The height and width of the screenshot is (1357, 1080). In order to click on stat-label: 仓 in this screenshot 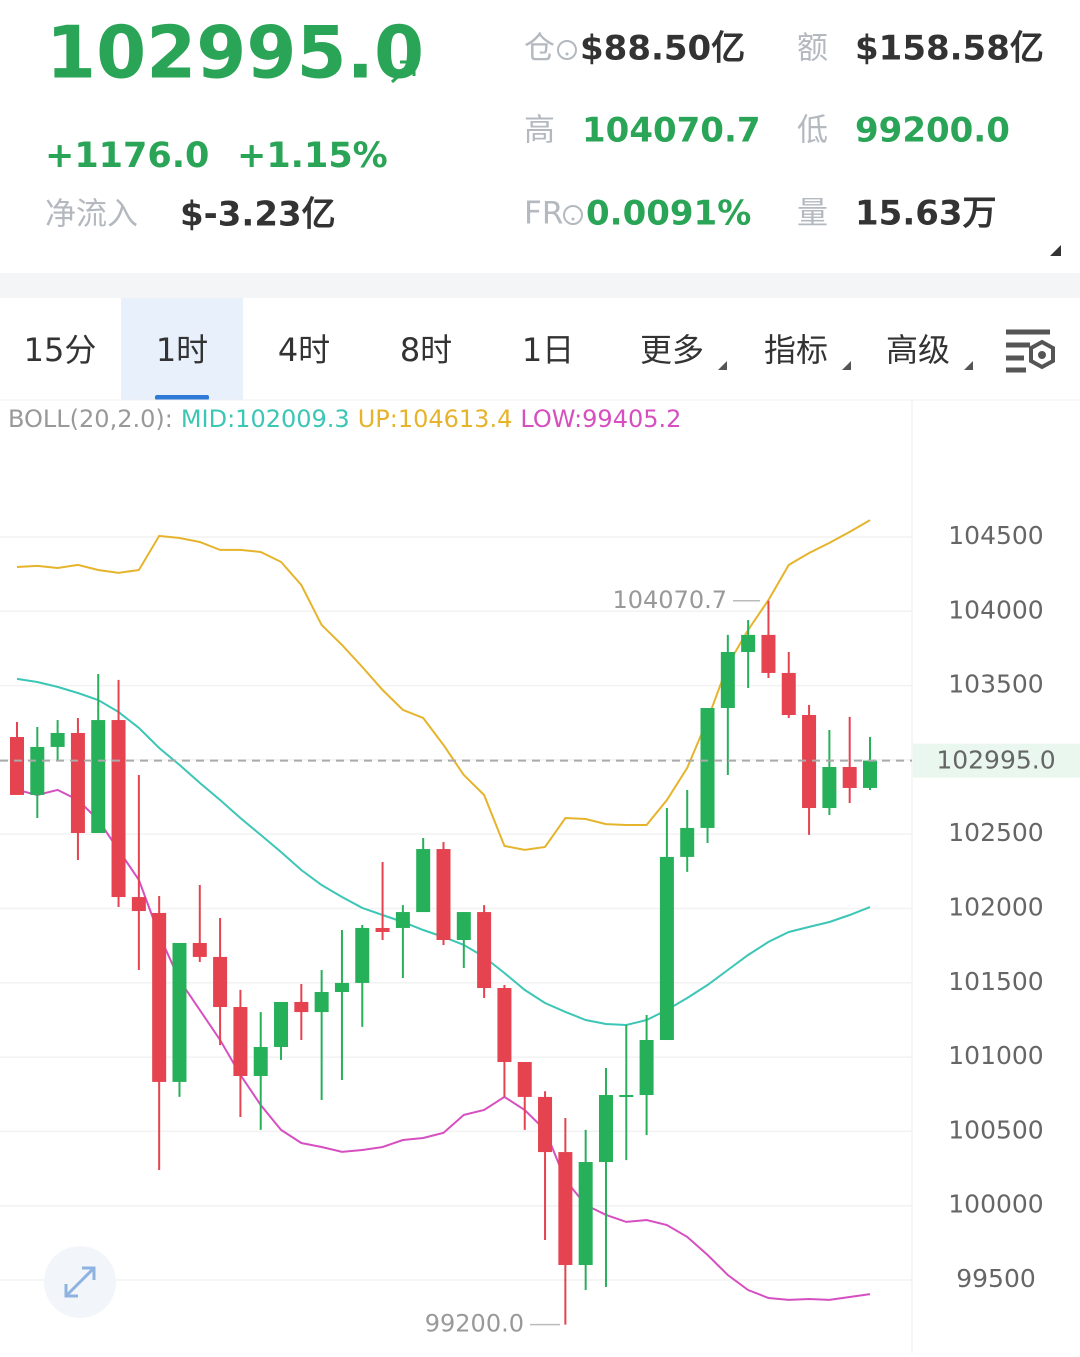, I will do `click(539, 49)`.